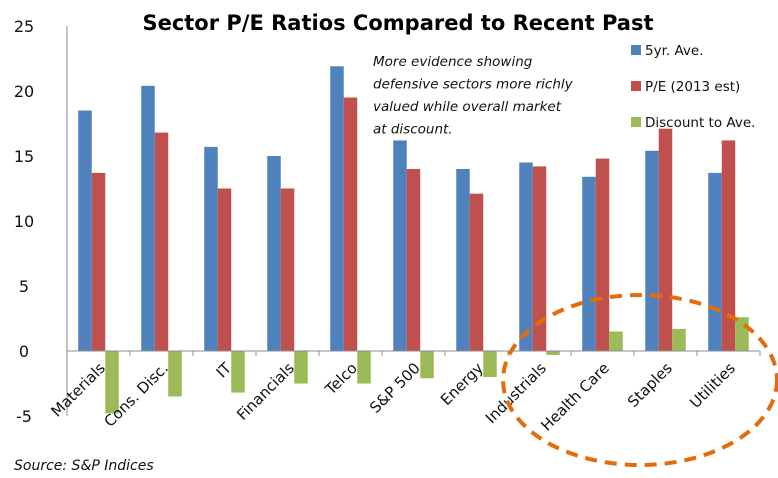 The height and width of the screenshot is (478, 778). Describe the element at coordinates (453, 62) in the screenshot. I see `annotation-line: More evidence showing` at that location.